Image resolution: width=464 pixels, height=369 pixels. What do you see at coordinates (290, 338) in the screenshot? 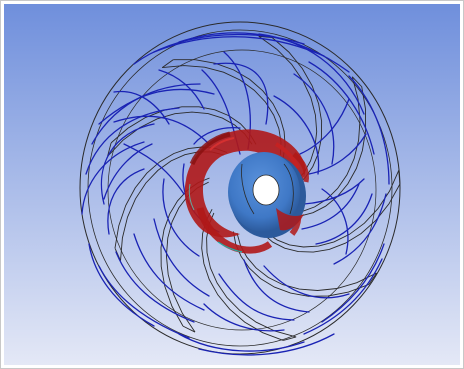
I see `blade-7-tip` at bounding box center [290, 338].